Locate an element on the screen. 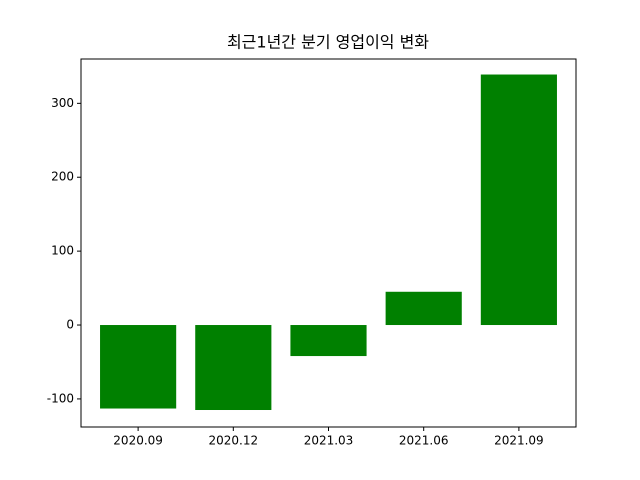 The height and width of the screenshot is (480, 640). chart-title: 최근1년간 분기 영업이익 변화 is located at coordinates (328, 42).